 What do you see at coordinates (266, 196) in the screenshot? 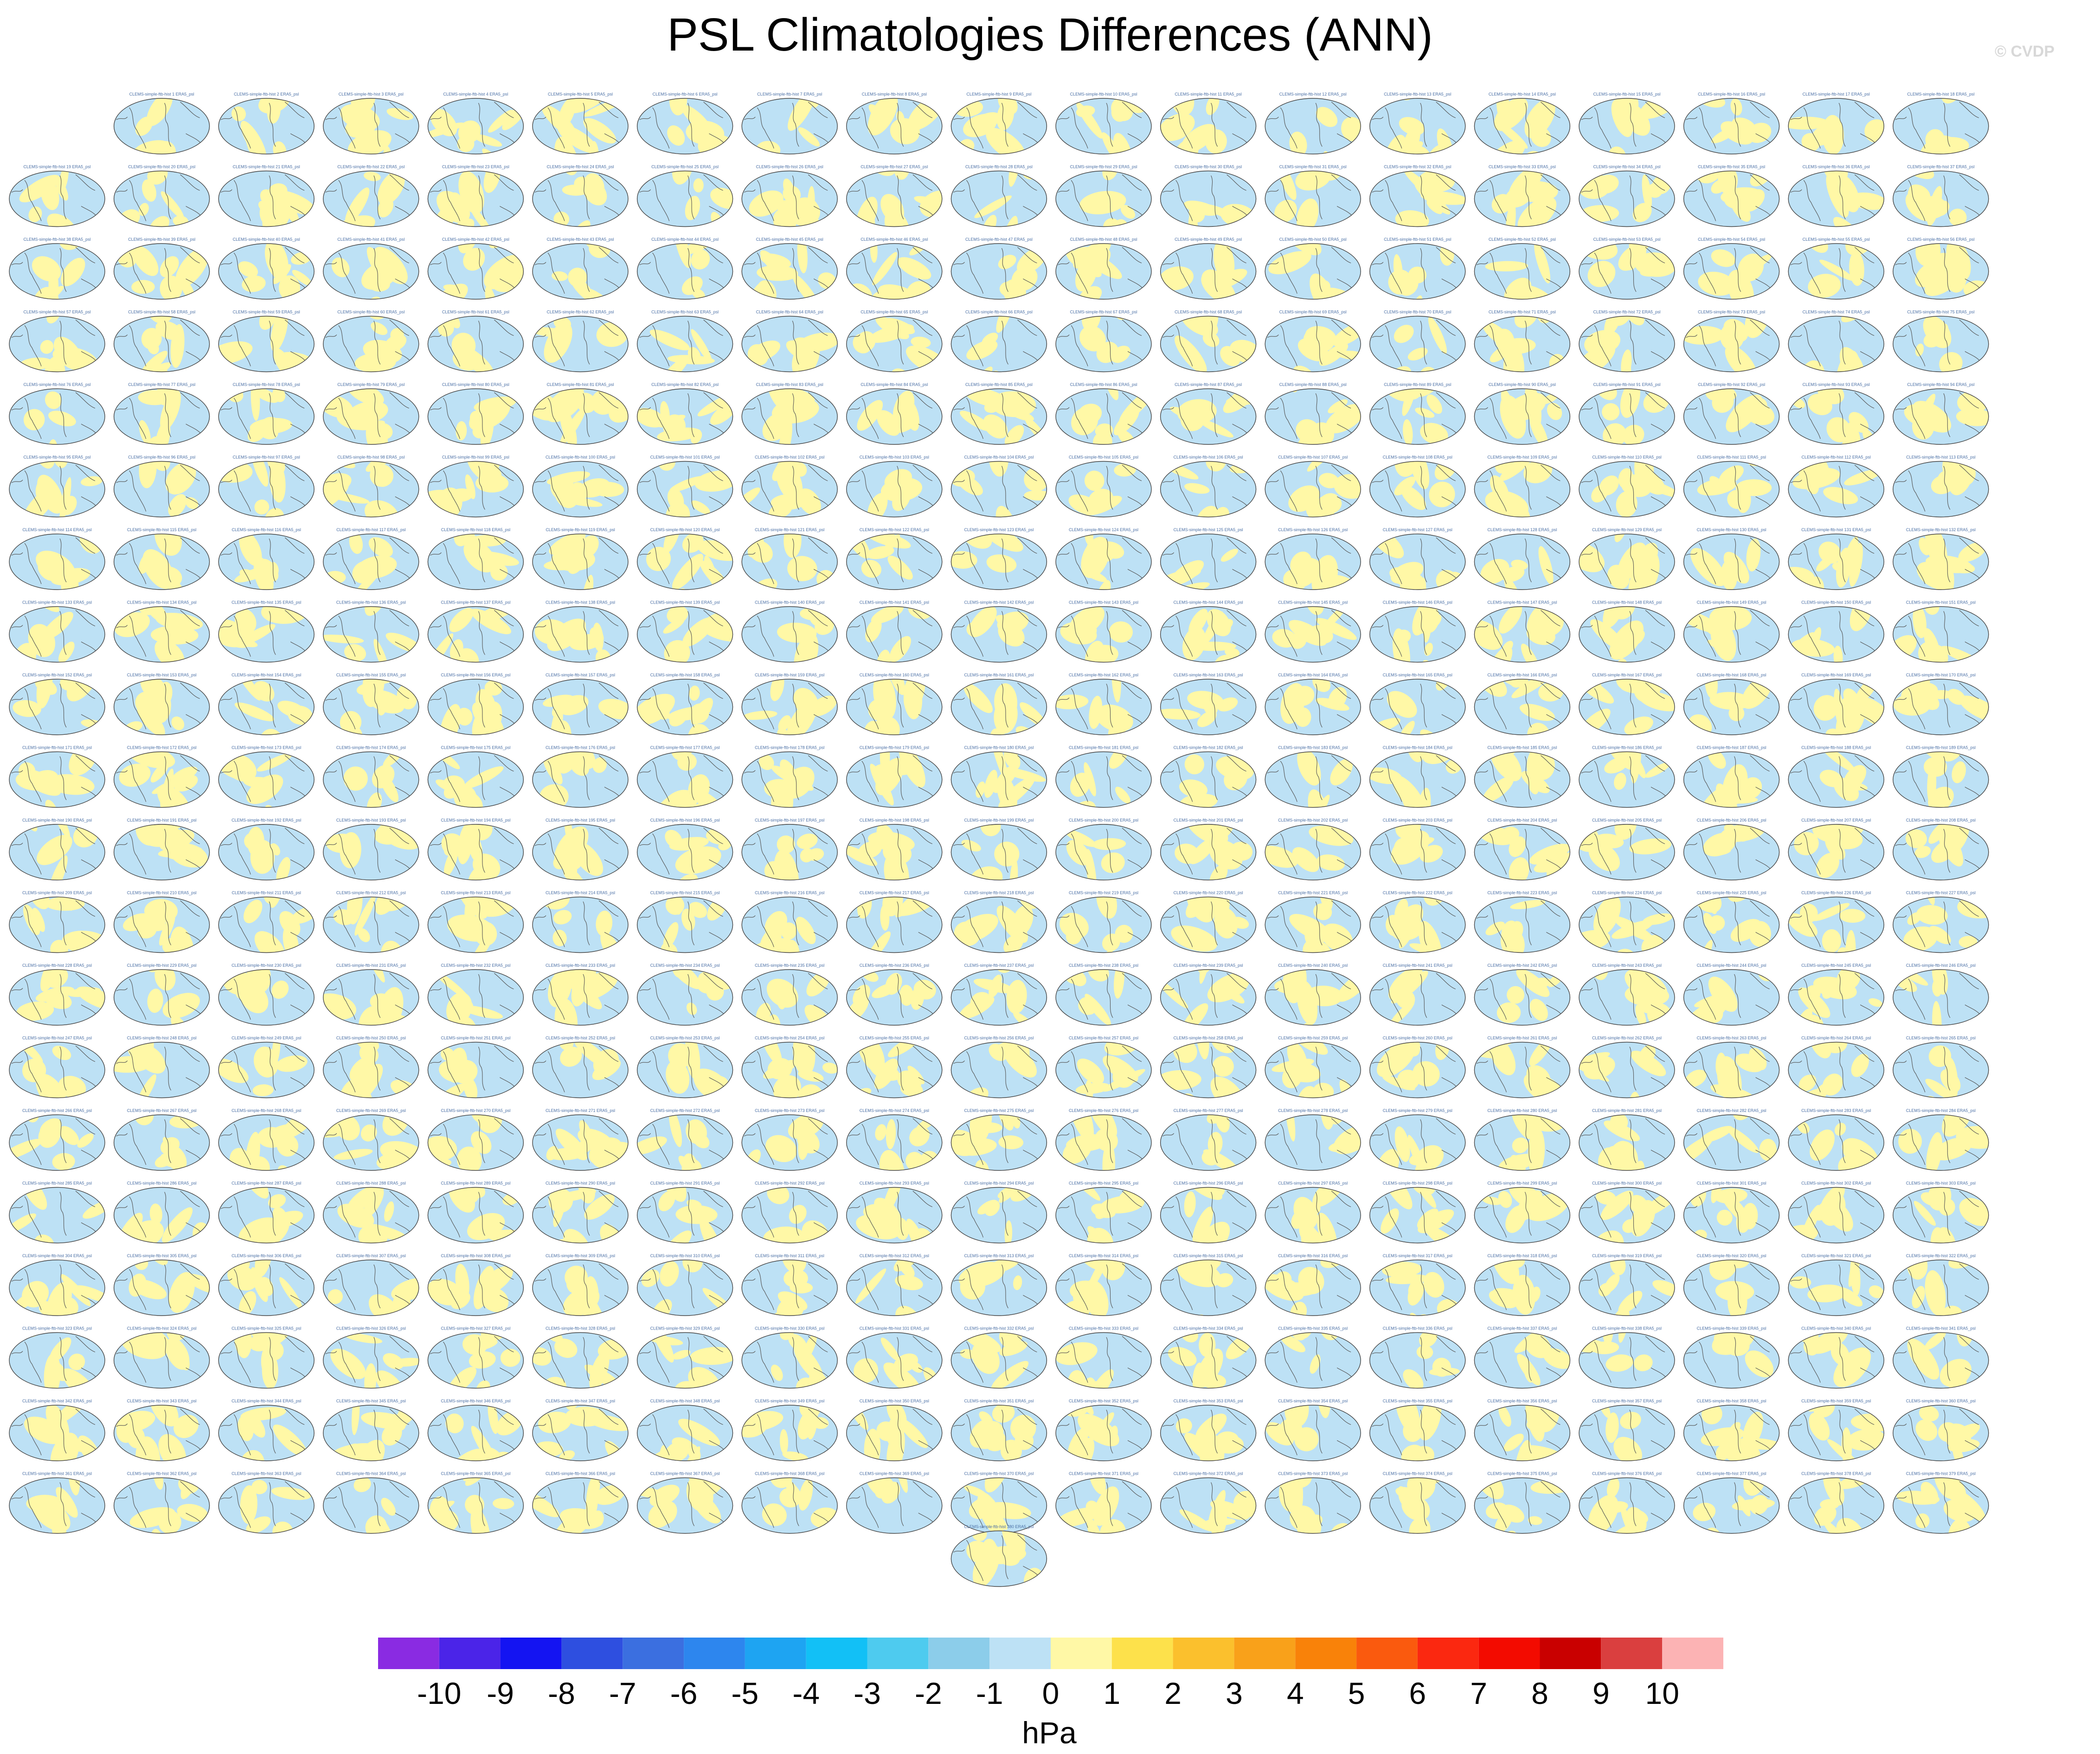
I see `map-panel: CLEMS-simple-ftb-hist 21 ERA5_psl` at bounding box center [266, 196].